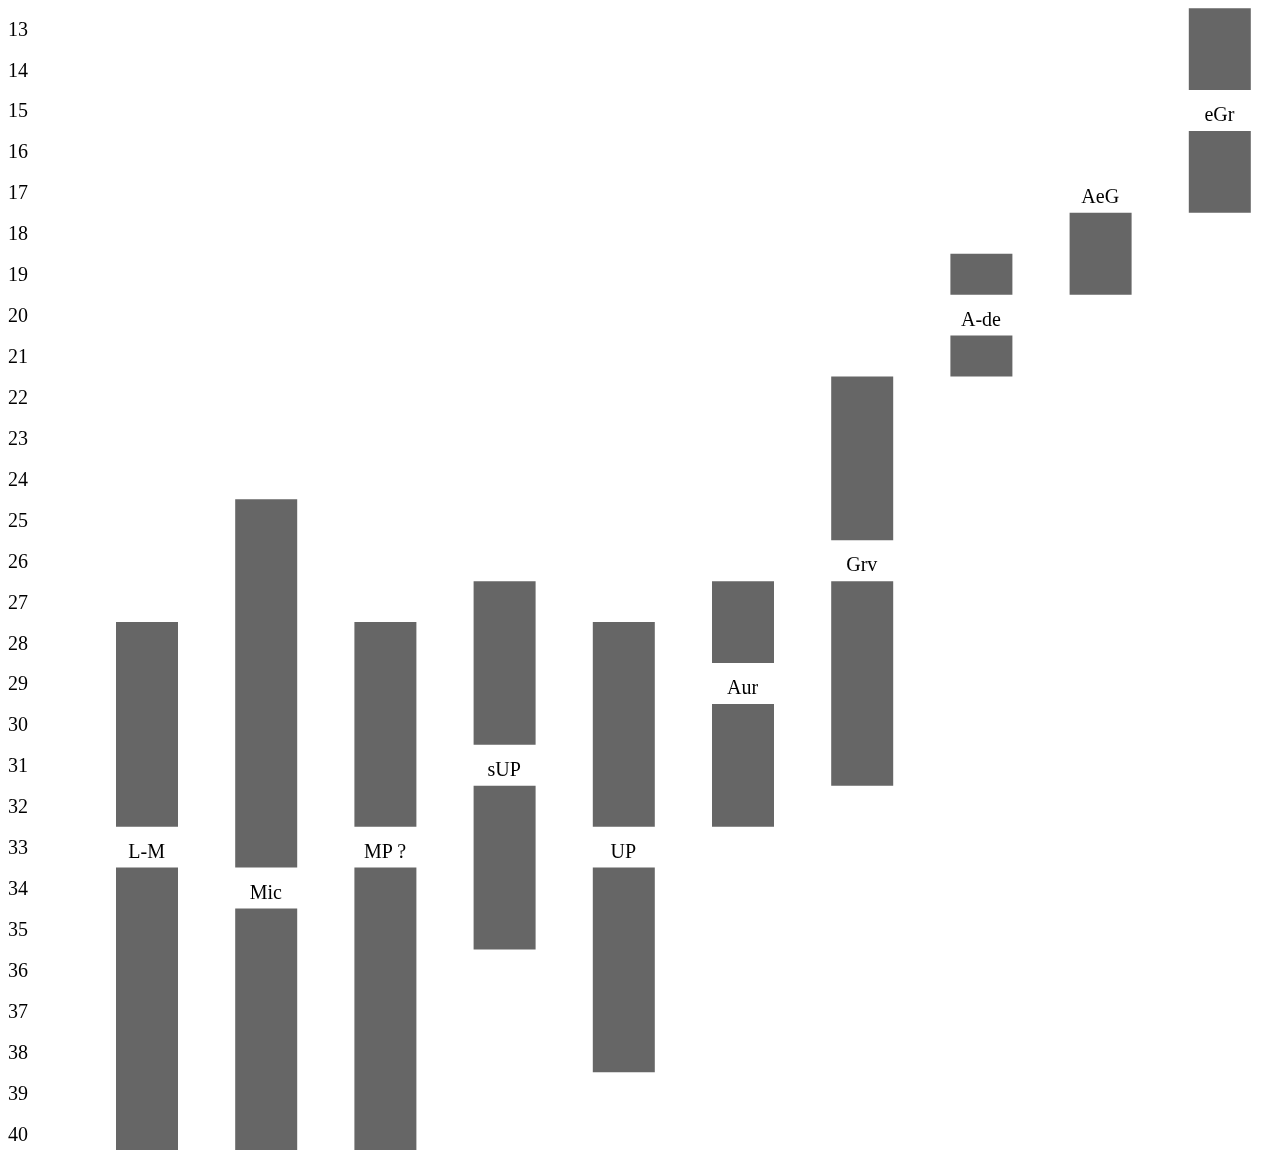  Describe the element at coordinates (18, 969) in the screenshot. I see `y-tick-label: 36` at that location.